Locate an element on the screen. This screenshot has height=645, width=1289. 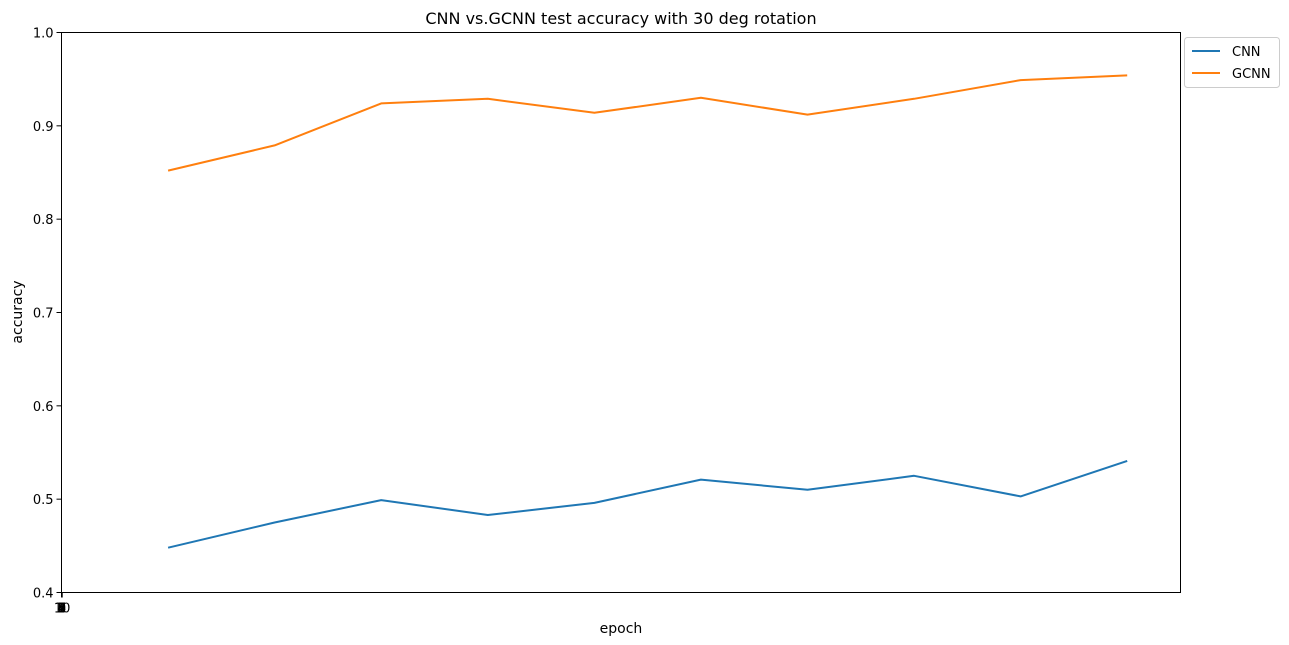
y-tick-label: 0.8 is located at coordinates (43, 220).